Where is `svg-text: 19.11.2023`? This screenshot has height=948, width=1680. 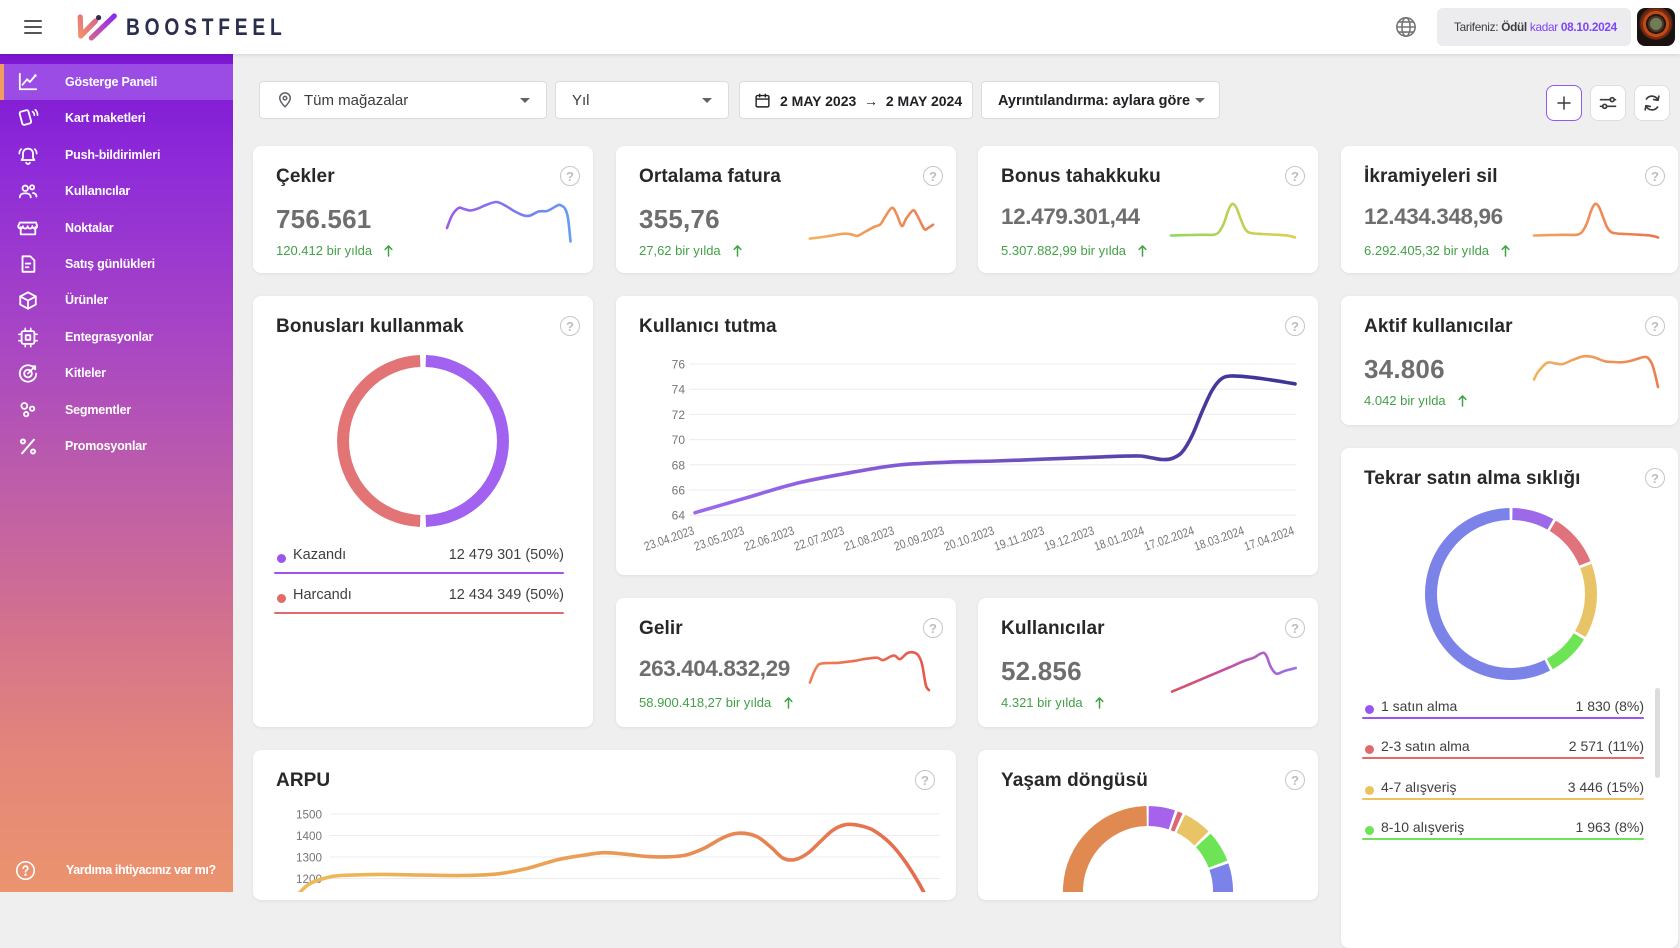 svg-text: 19.11.2023 is located at coordinates (1019, 539).